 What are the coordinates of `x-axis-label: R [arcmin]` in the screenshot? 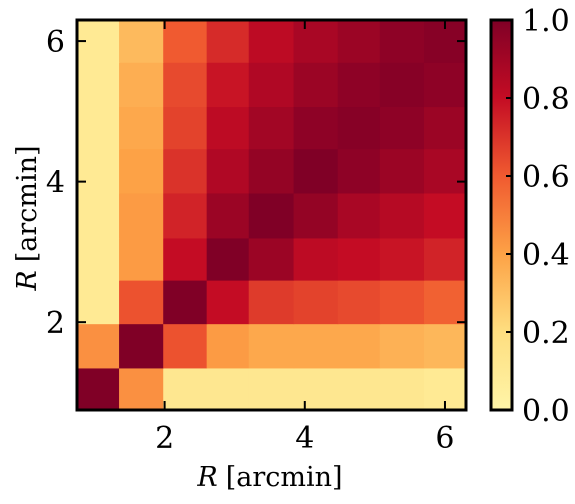 It's located at (269, 477).